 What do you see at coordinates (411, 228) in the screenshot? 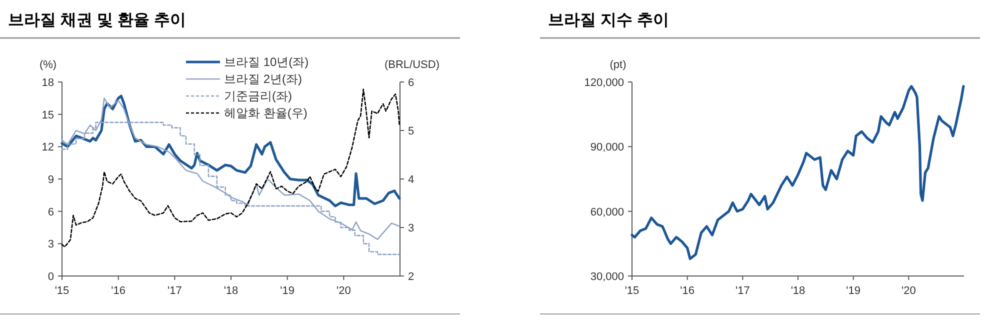
I see `y2-tick-label: 3` at bounding box center [411, 228].